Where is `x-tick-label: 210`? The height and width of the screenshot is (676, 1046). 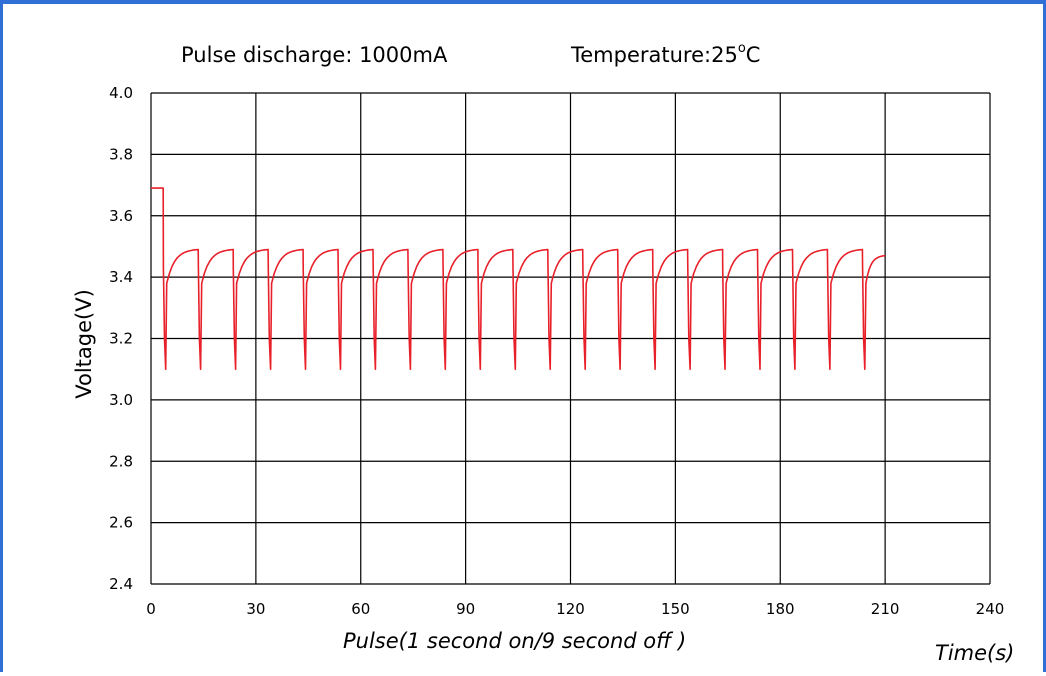 x-tick-label: 210 is located at coordinates (885, 609).